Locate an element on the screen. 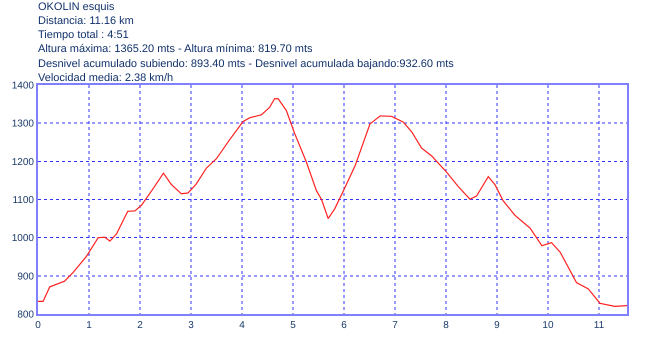  x-tick-label: 3 is located at coordinates (191, 325).